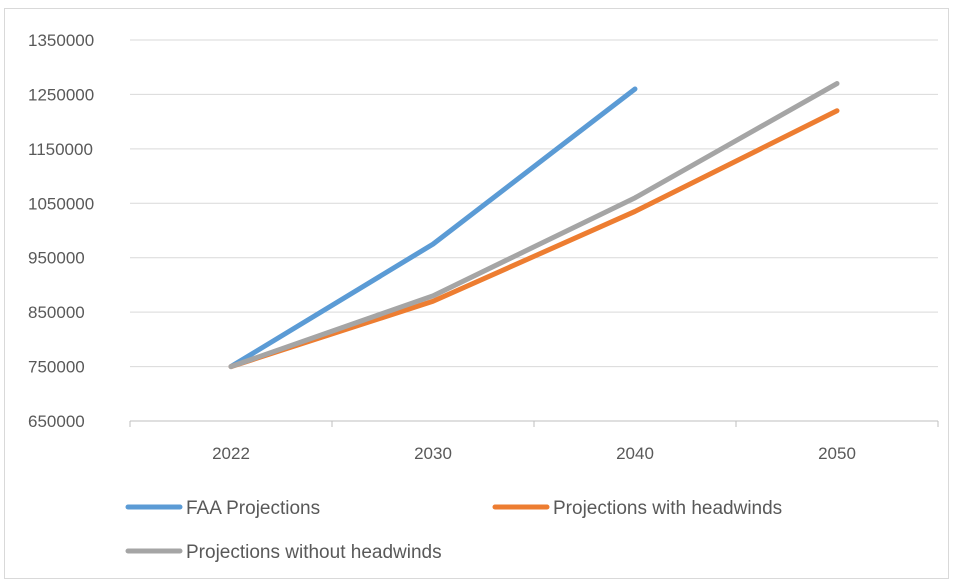 This screenshot has width=954, height=583. Describe the element at coordinates (231, 453) in the screenshot. I see `x-tick-label: 2022` at that location.